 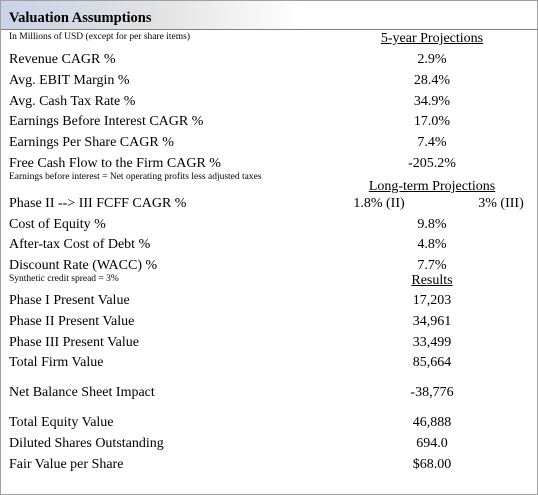 What do you see at coordinates (269, 15) in the screenshot?
I see `title-bar` at bounding box center [269, 15].